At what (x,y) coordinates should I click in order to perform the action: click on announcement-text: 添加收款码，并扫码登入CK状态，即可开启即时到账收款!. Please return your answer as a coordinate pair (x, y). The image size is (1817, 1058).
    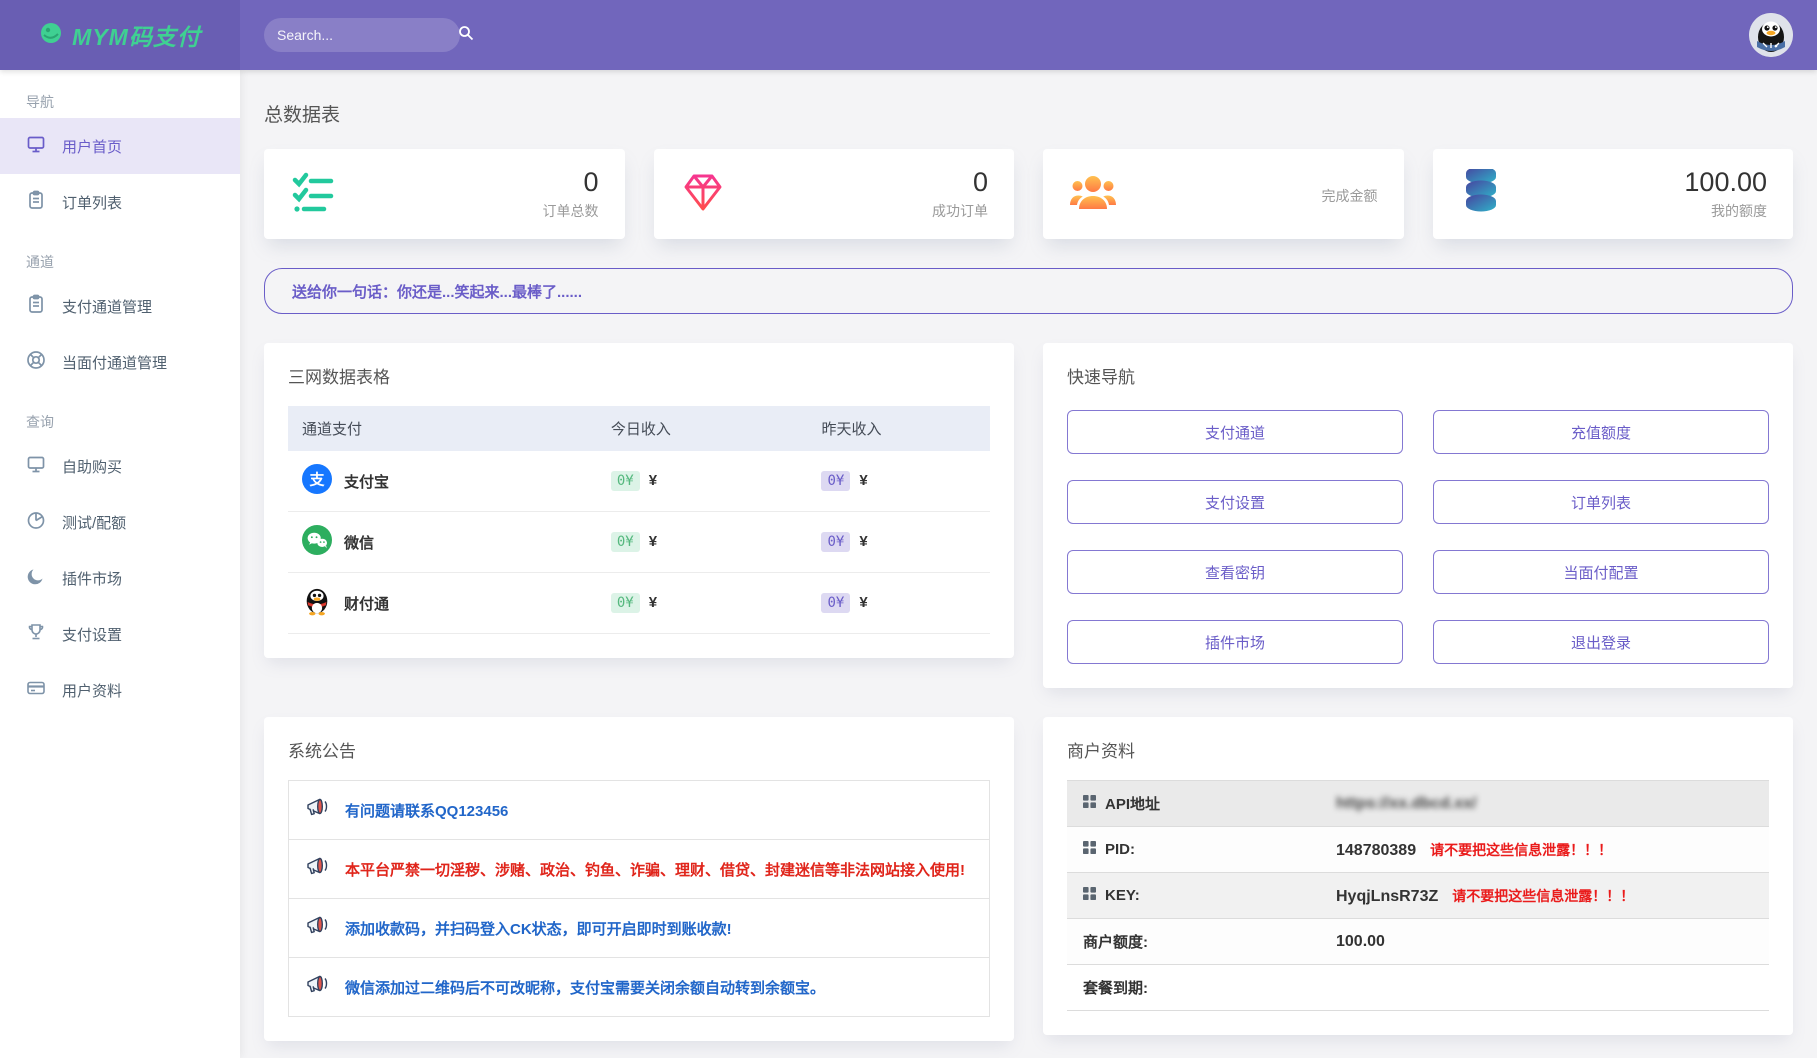
    Looking at the image, I should click on (538, 929).